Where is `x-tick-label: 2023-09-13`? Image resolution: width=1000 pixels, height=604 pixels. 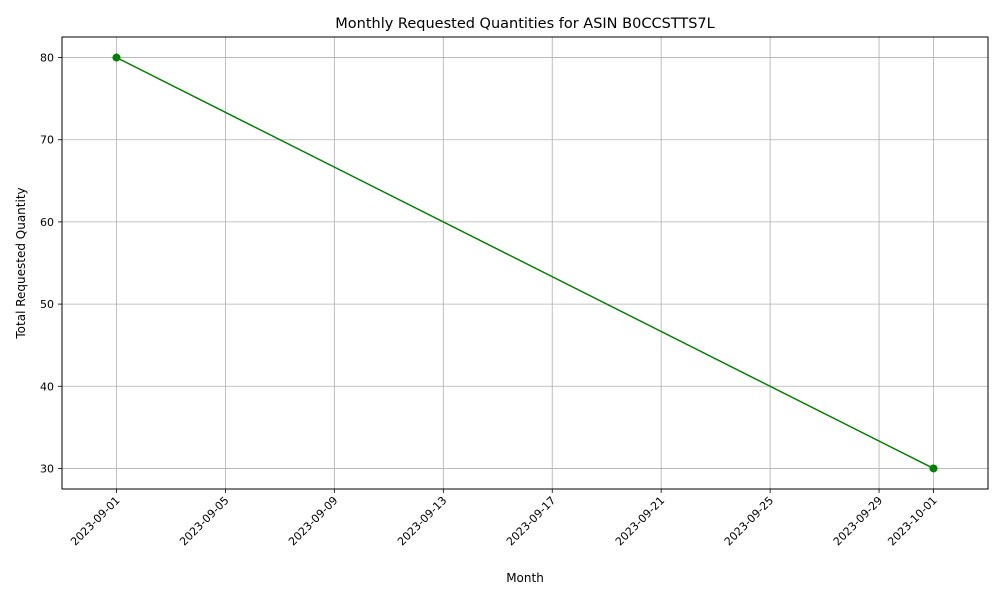 x-tick-label: 2023-09-13 is located at coordinates (422, 521).